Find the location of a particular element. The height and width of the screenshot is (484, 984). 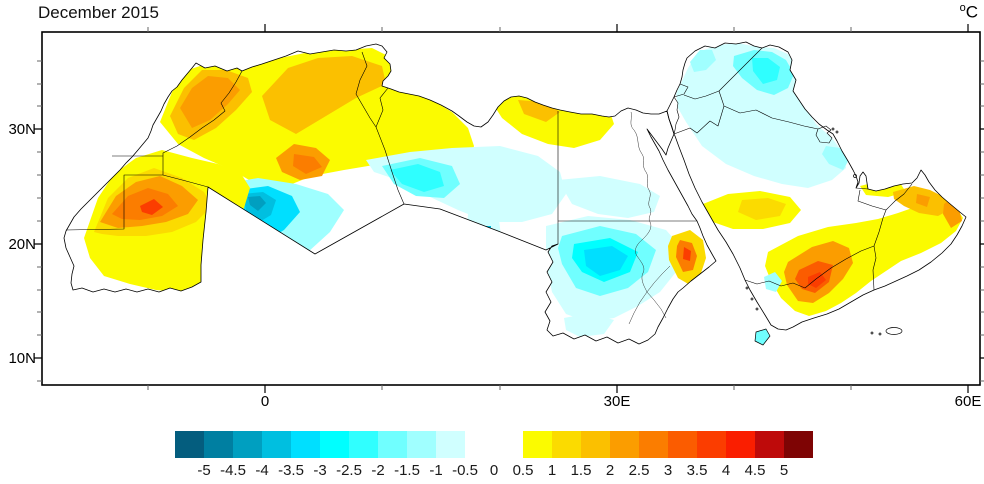

colorbar-tick-label: -3.5 is located at coordinates (291, 470).